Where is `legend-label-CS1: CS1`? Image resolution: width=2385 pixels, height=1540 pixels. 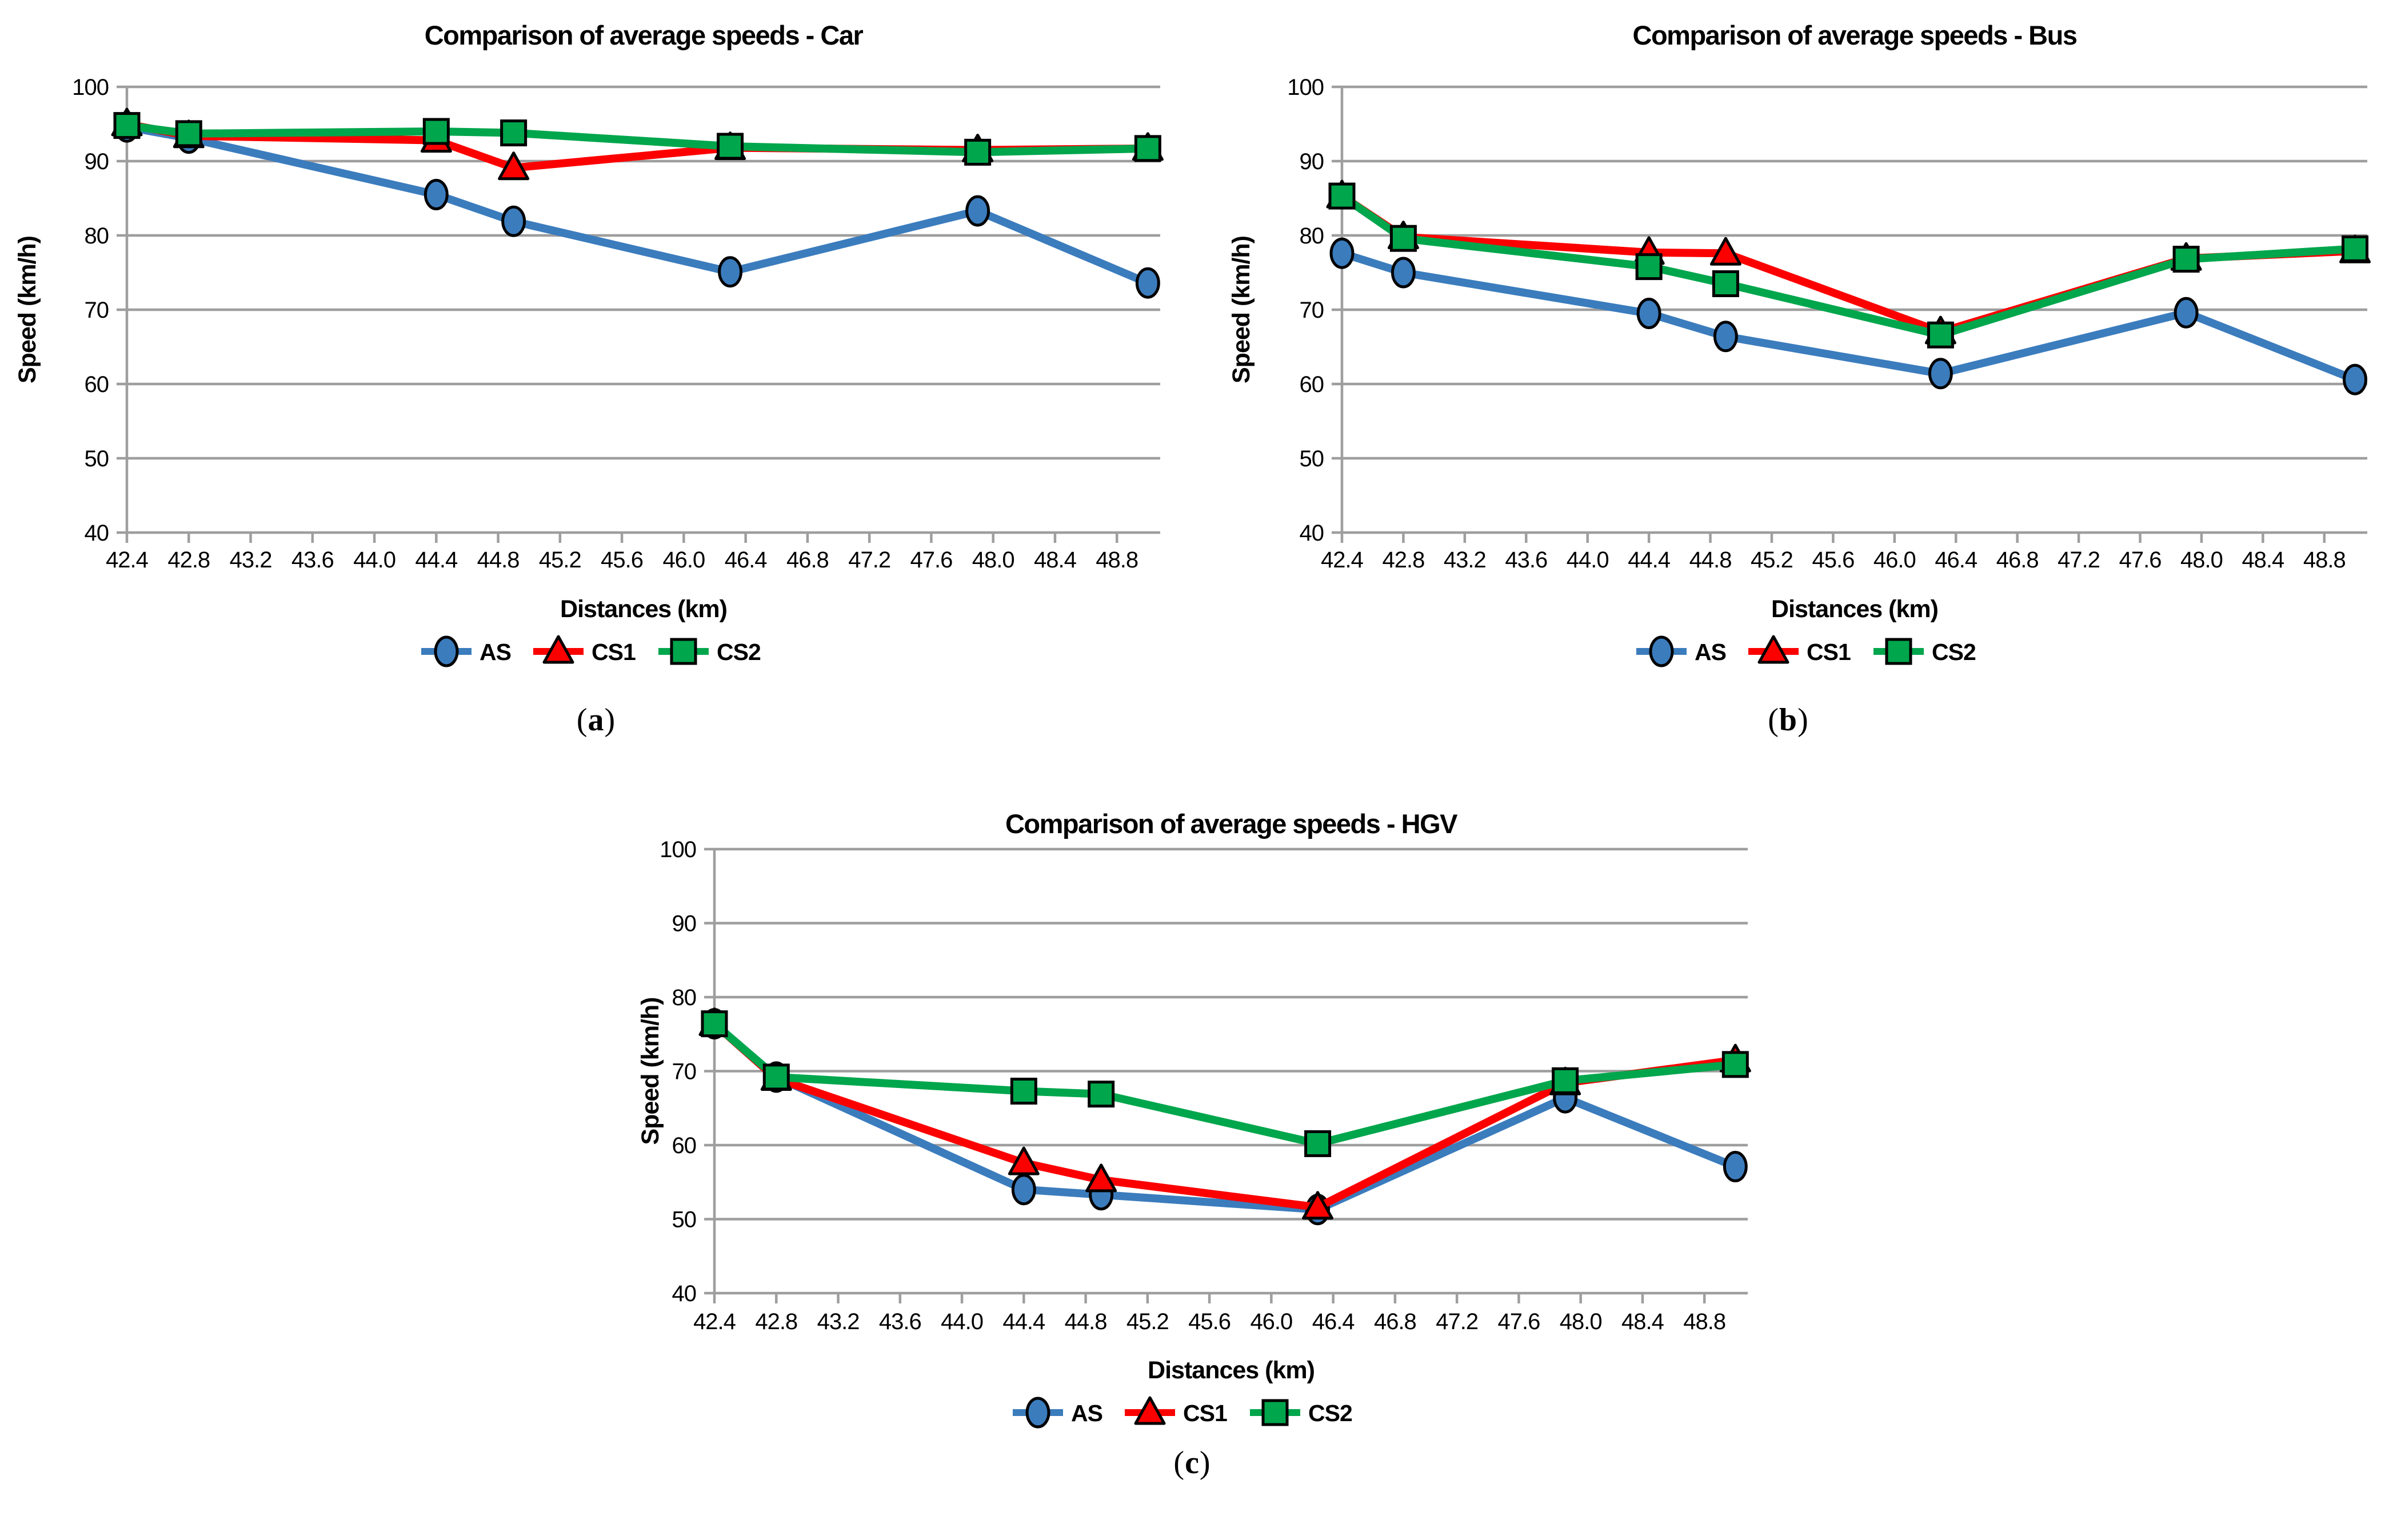 legend-label-CS1: CS1 is located at coordinates (1205, 1413).